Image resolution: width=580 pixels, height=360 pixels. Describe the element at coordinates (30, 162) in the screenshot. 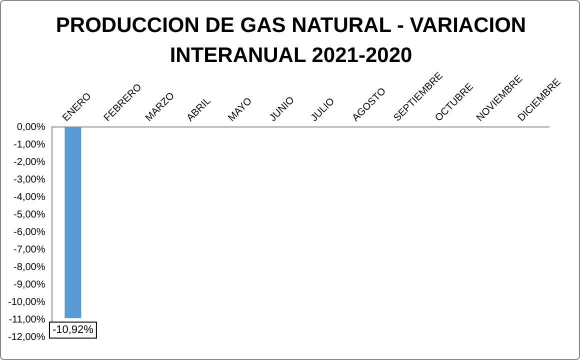

I see `y-tick-label: -2,00%` at that location.